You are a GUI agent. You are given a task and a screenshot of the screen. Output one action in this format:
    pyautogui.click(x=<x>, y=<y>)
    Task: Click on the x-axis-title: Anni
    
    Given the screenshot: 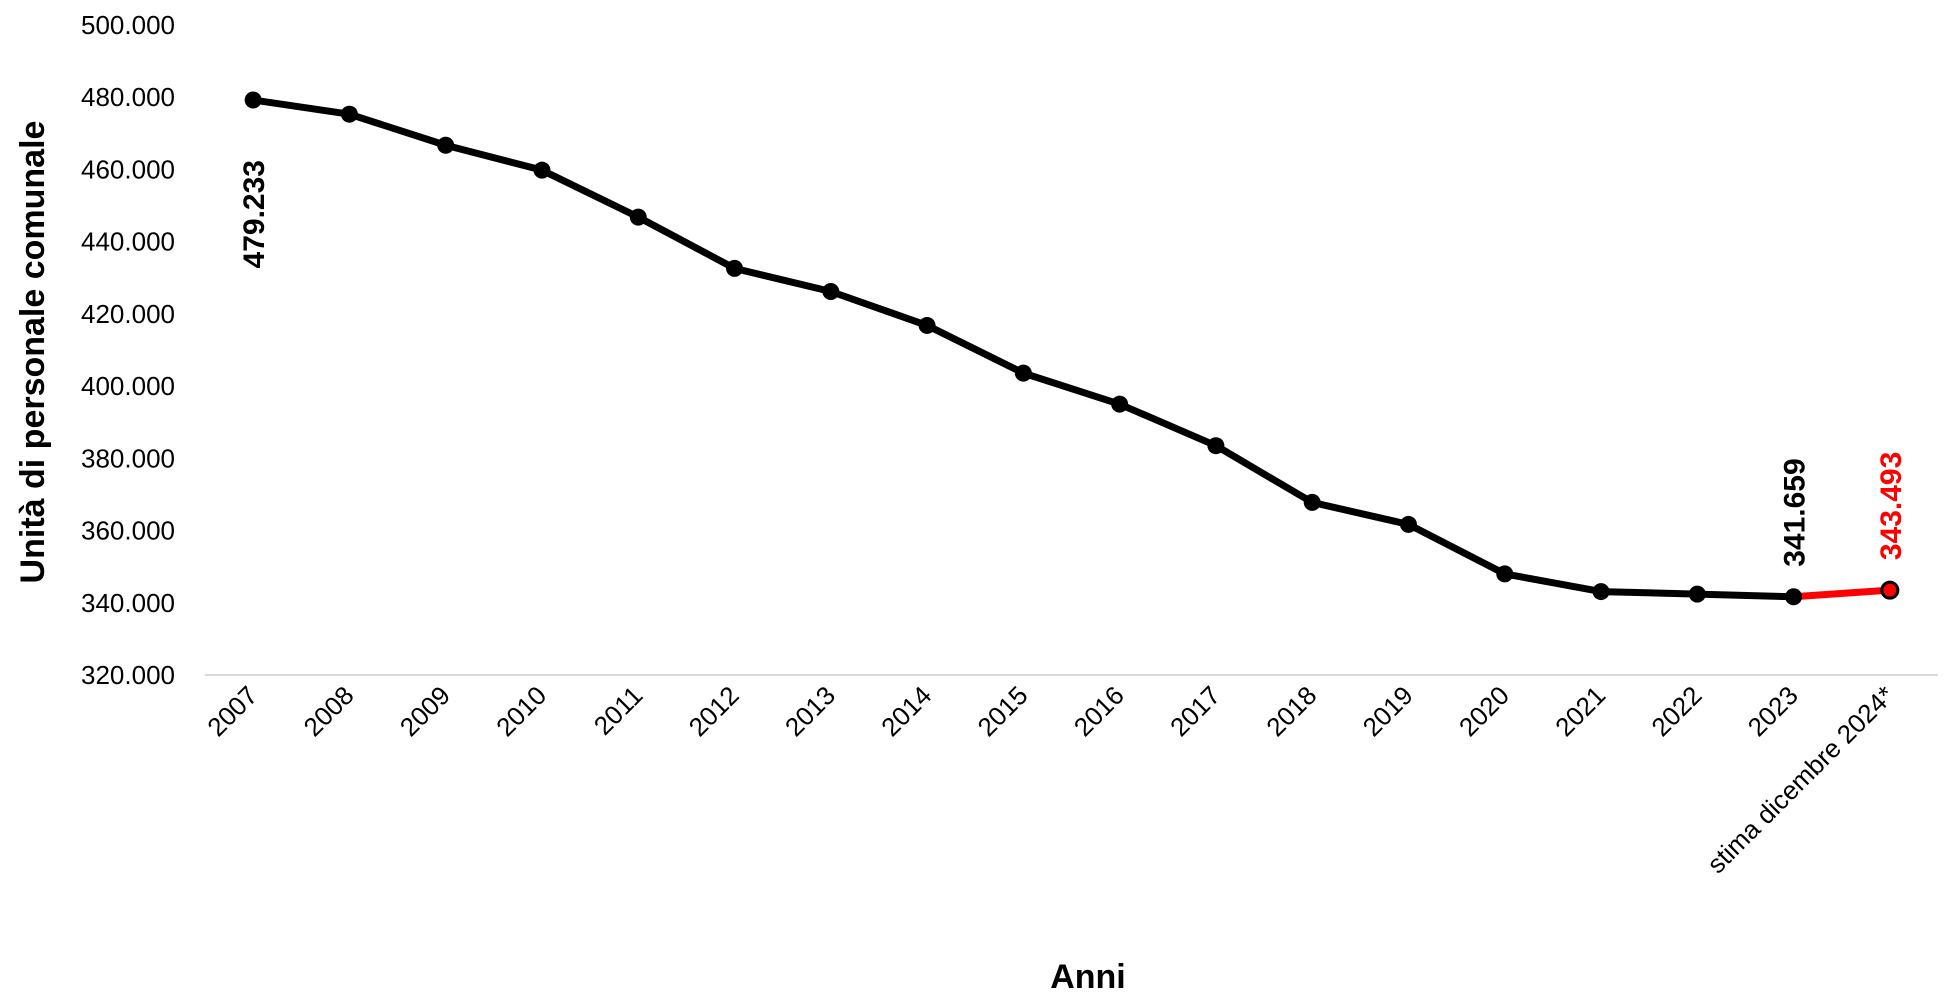 What is the action you would take?
    pyautogui.click(x=1088, y=975)
    